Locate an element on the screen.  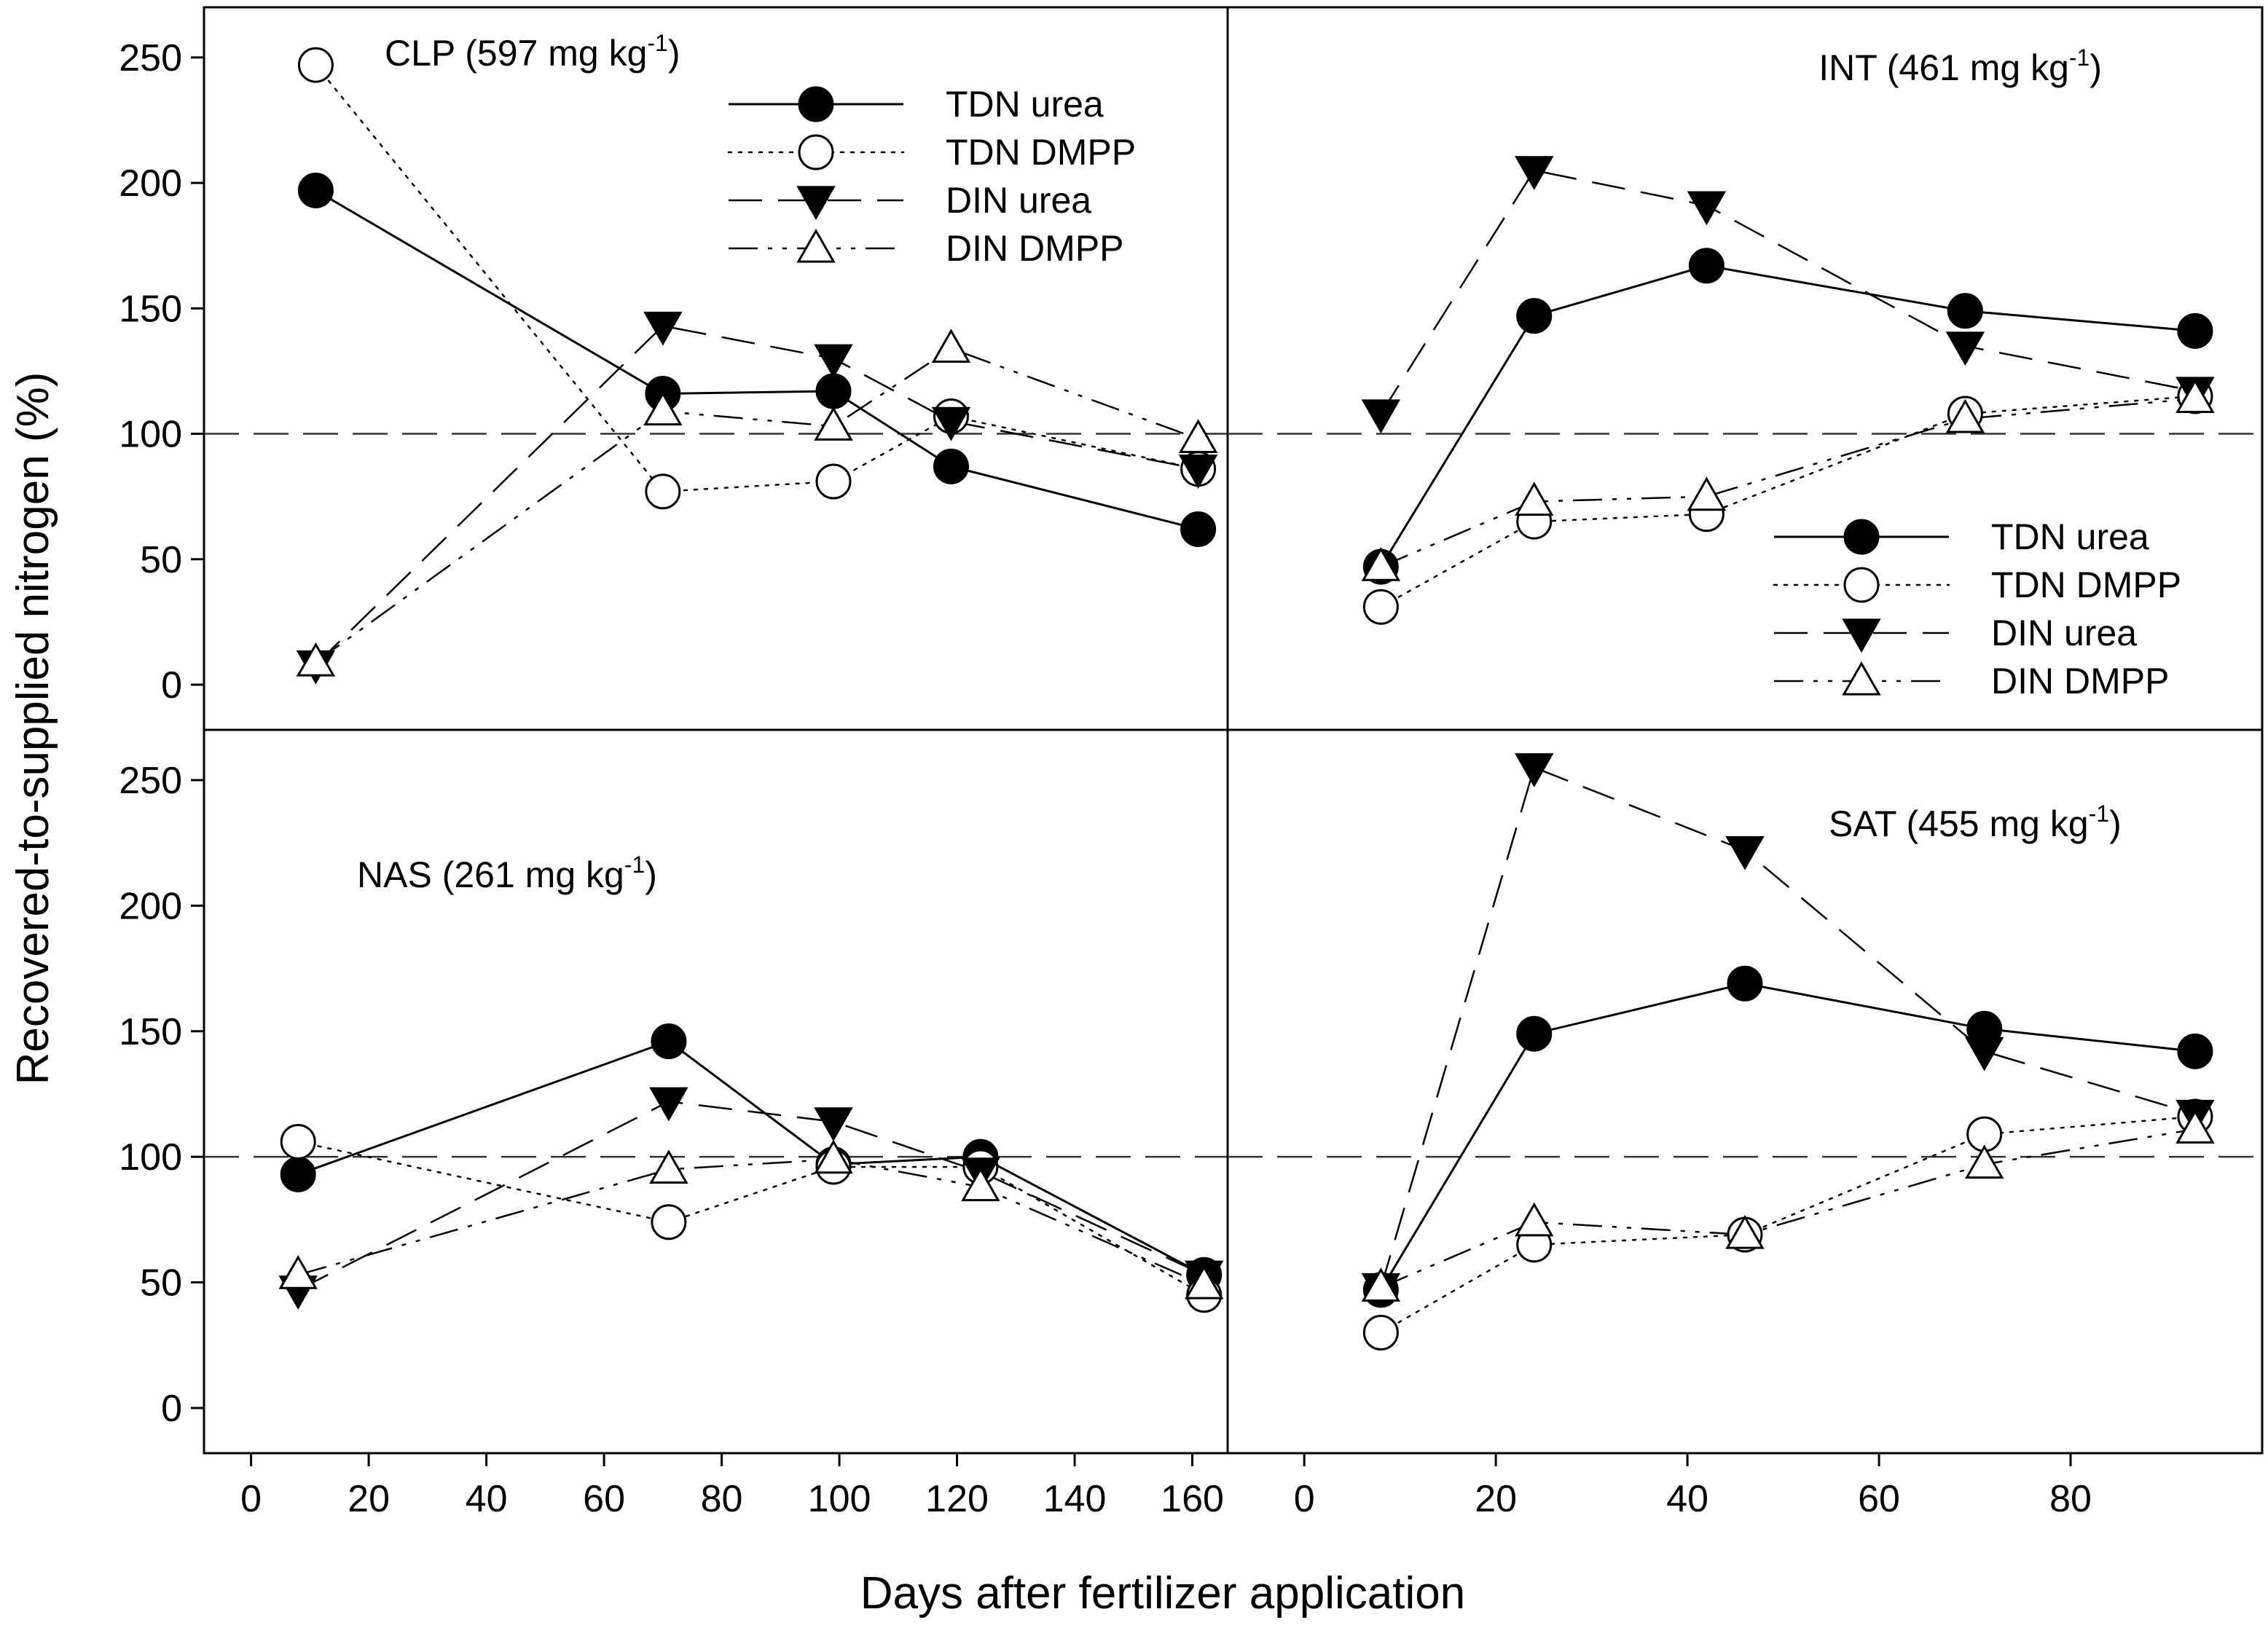
x-tick-label: 140 is located at coordinates (1075, 1499).